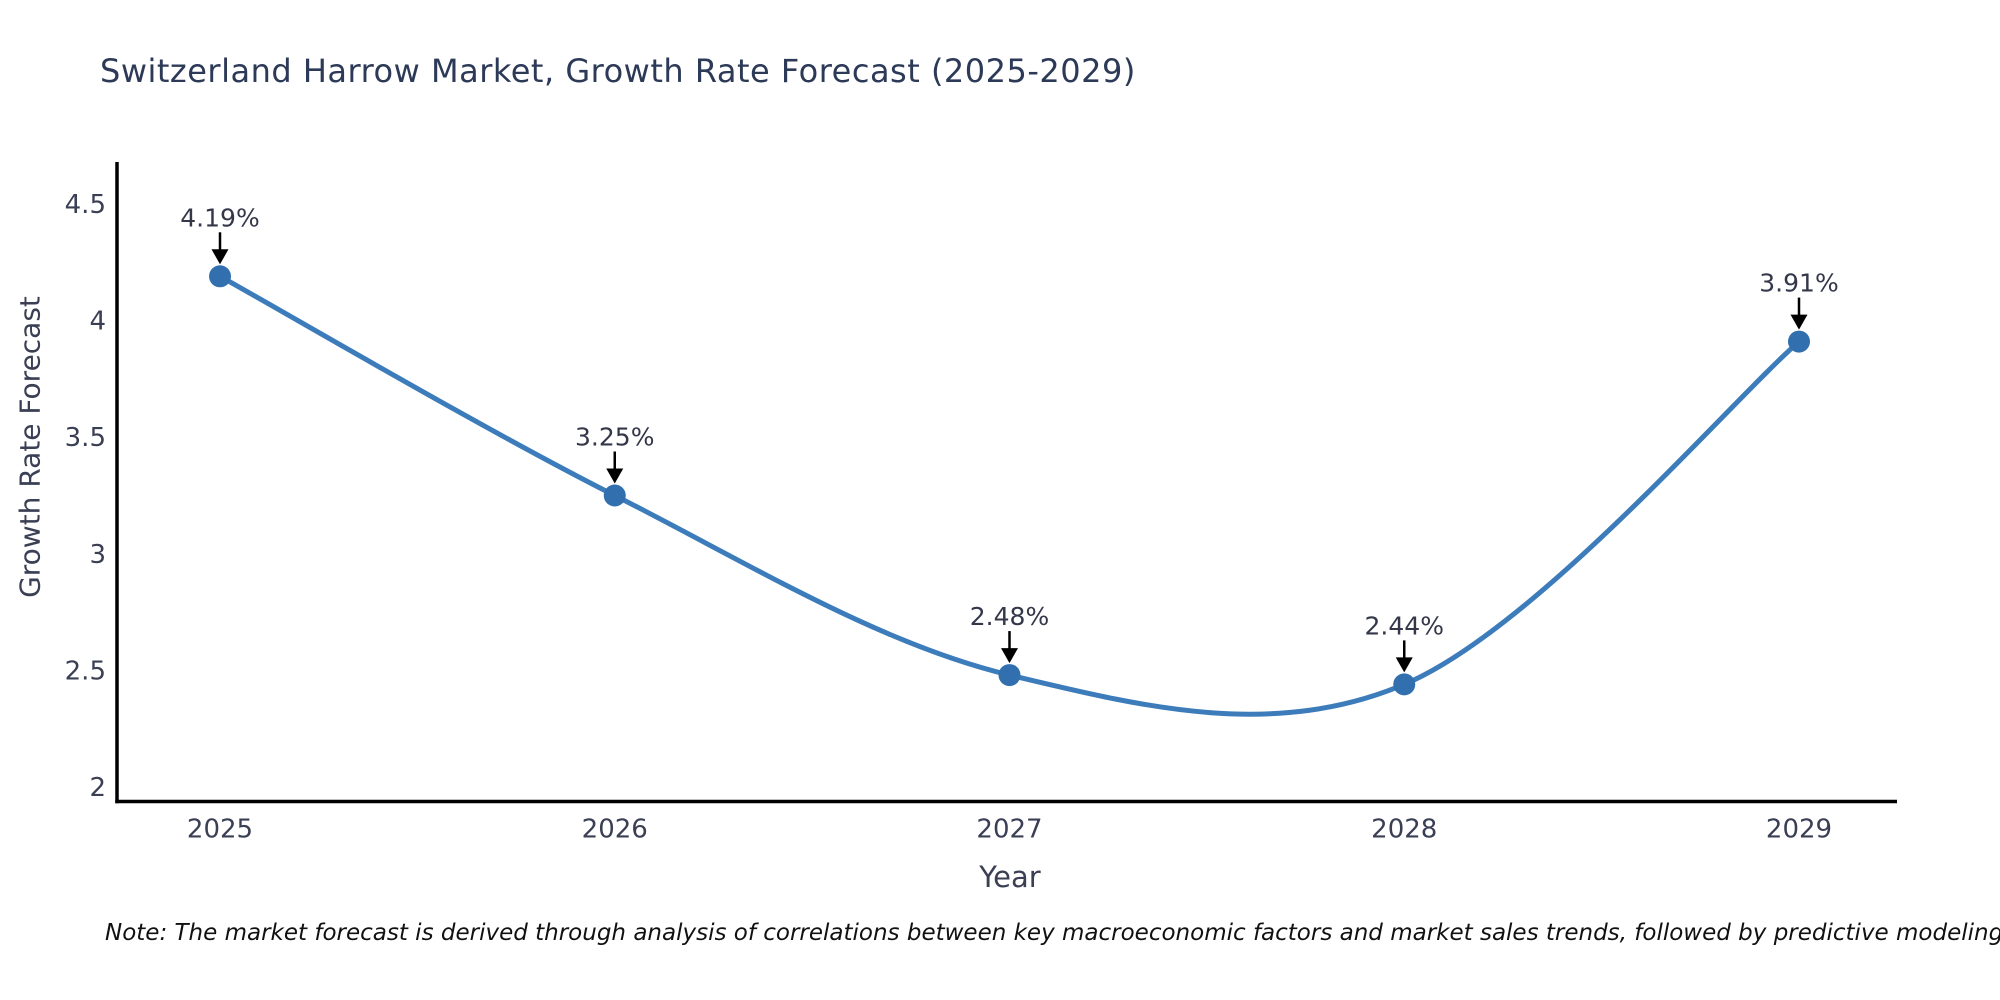  Describe the element at coordinates (97, 555) in the screenshot. I see `y-tick-label: 3` at that location.